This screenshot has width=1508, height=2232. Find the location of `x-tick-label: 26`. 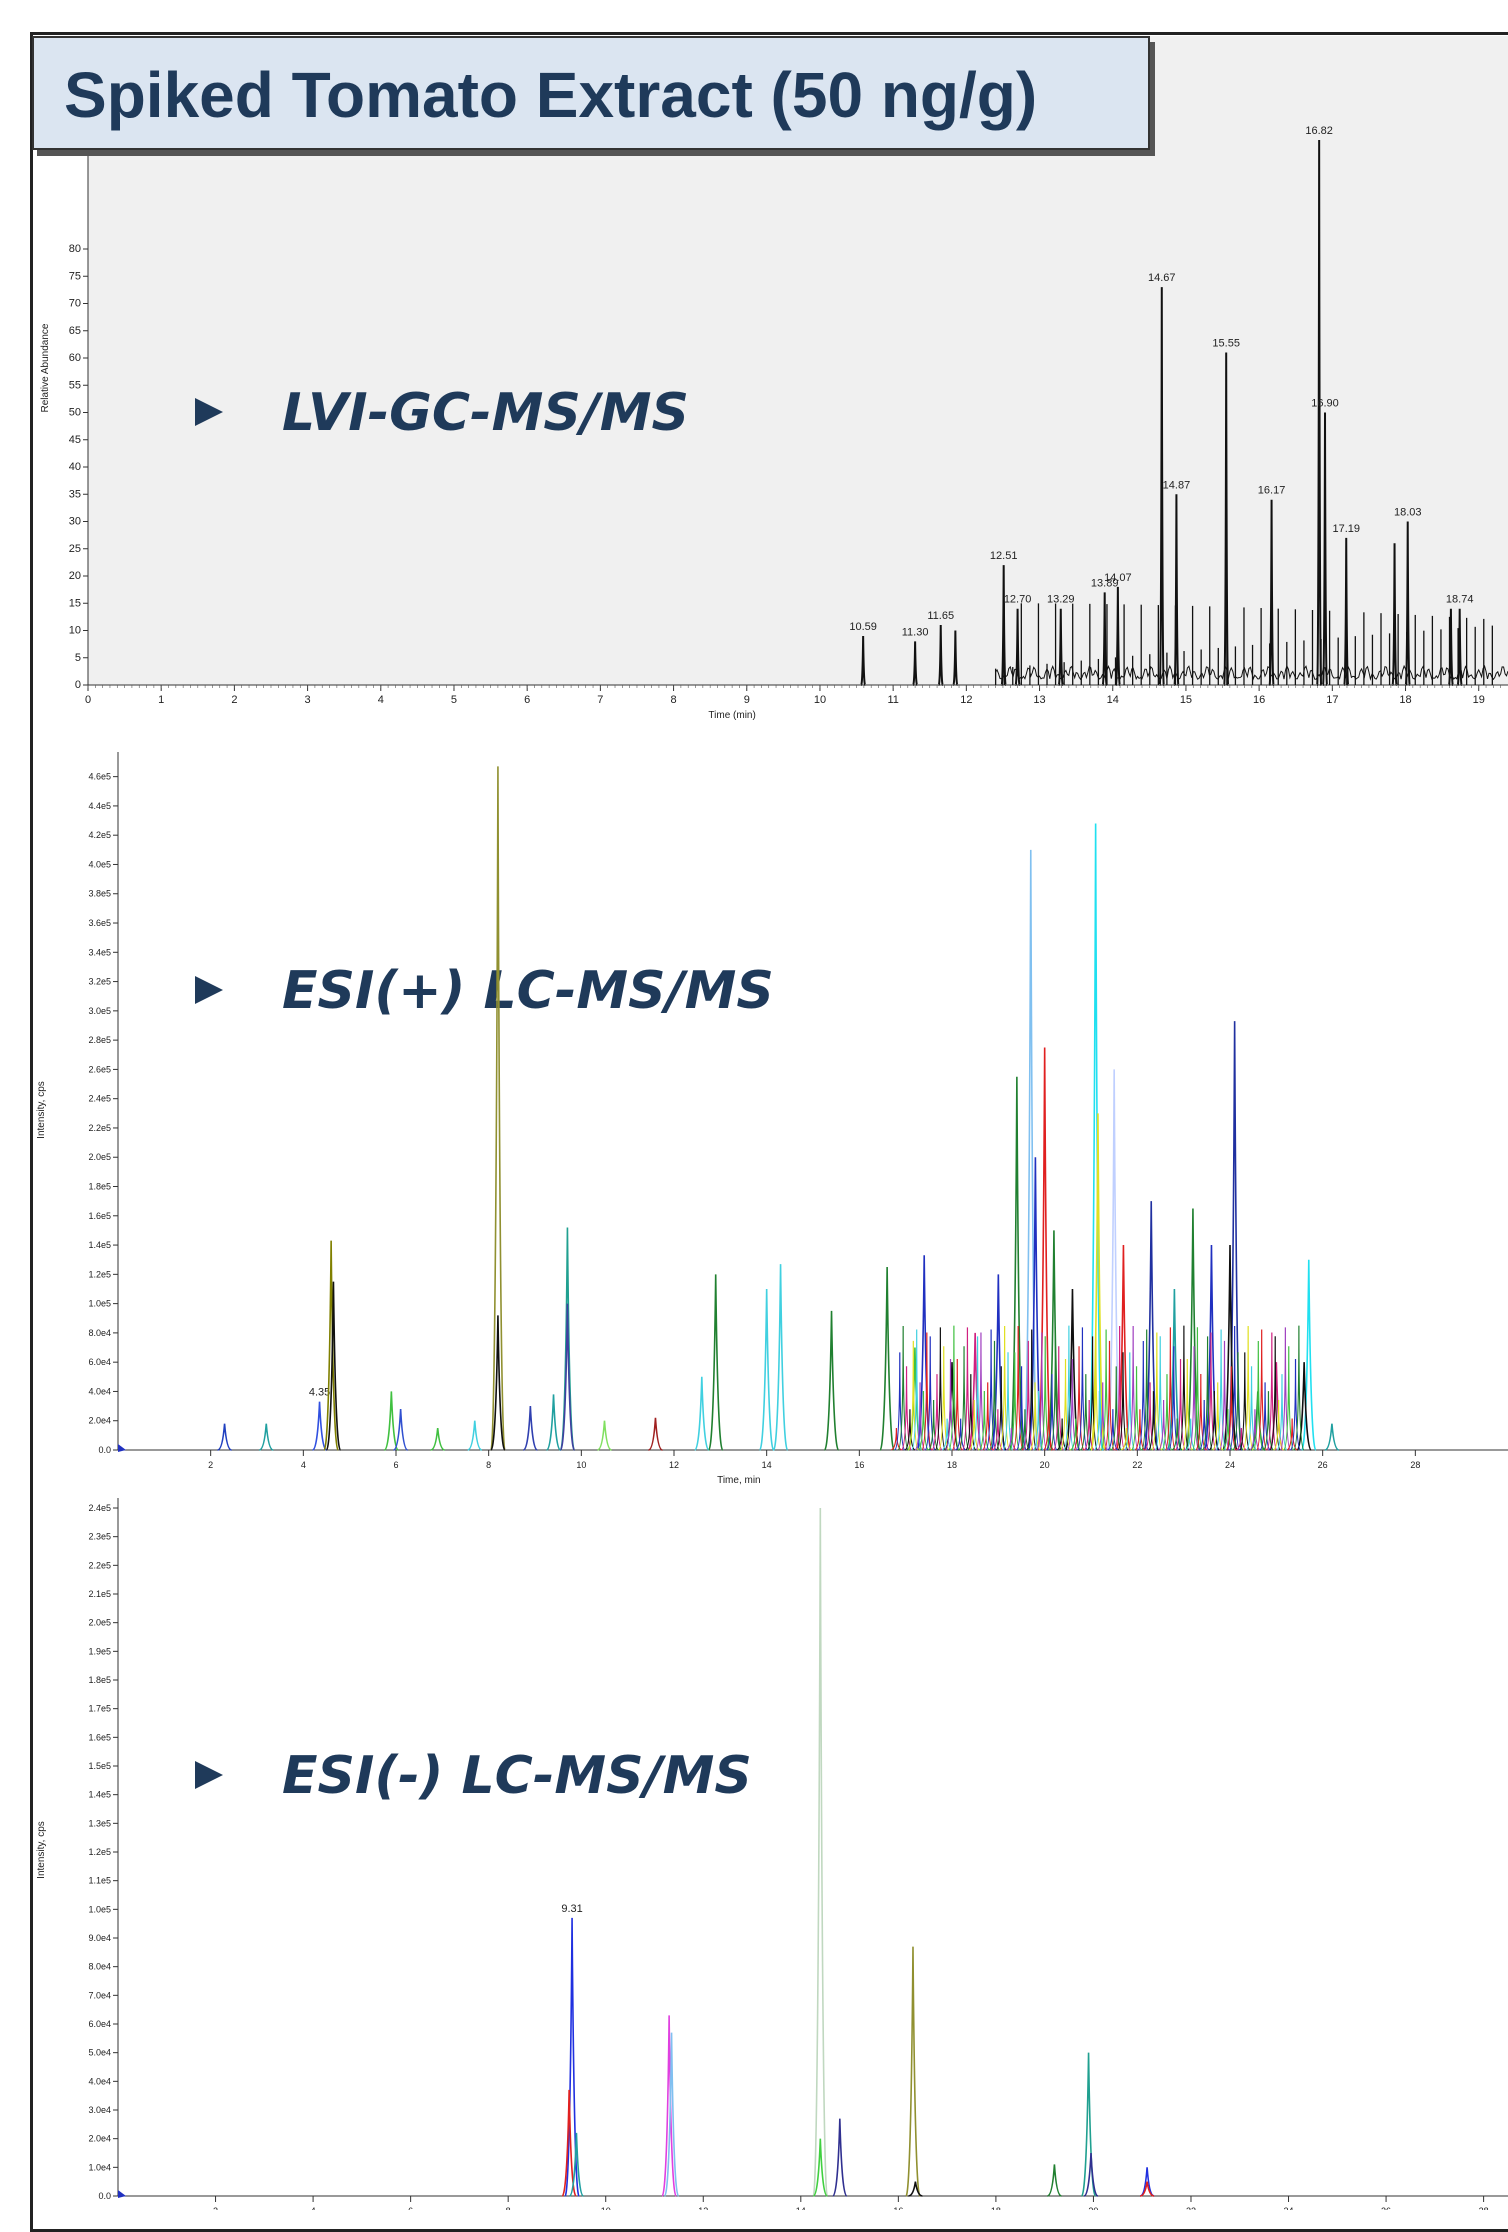

x-tick-label: 26 is located at coordinates (1323, 1465).